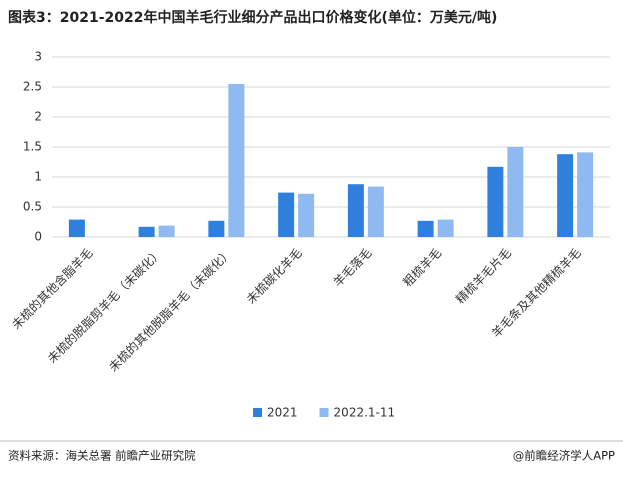 This screenshot has width=623, height=479. What do you see at coordinates (282, 413) in the screenshot?
I see `legend-label: 2021` at bounding box center [282, 413].